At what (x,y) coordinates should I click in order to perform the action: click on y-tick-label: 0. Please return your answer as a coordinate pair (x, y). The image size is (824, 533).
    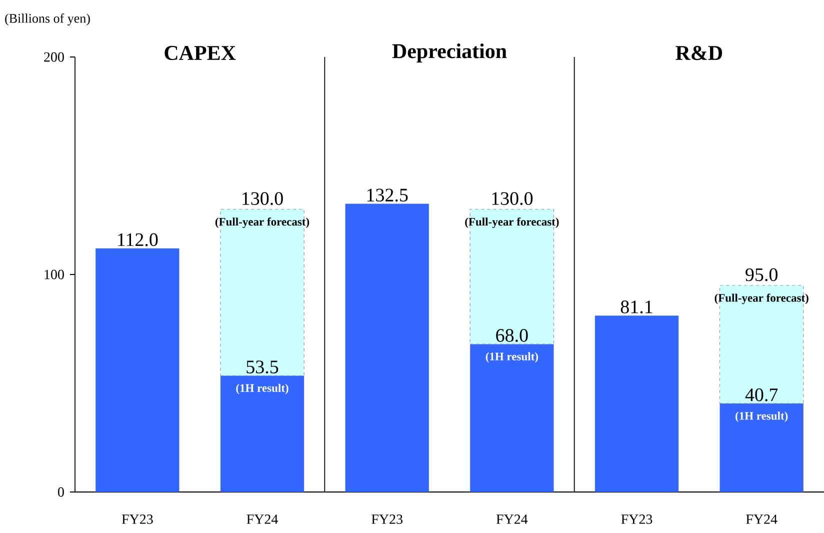
    Looking at the image, I should click on (61, 492).